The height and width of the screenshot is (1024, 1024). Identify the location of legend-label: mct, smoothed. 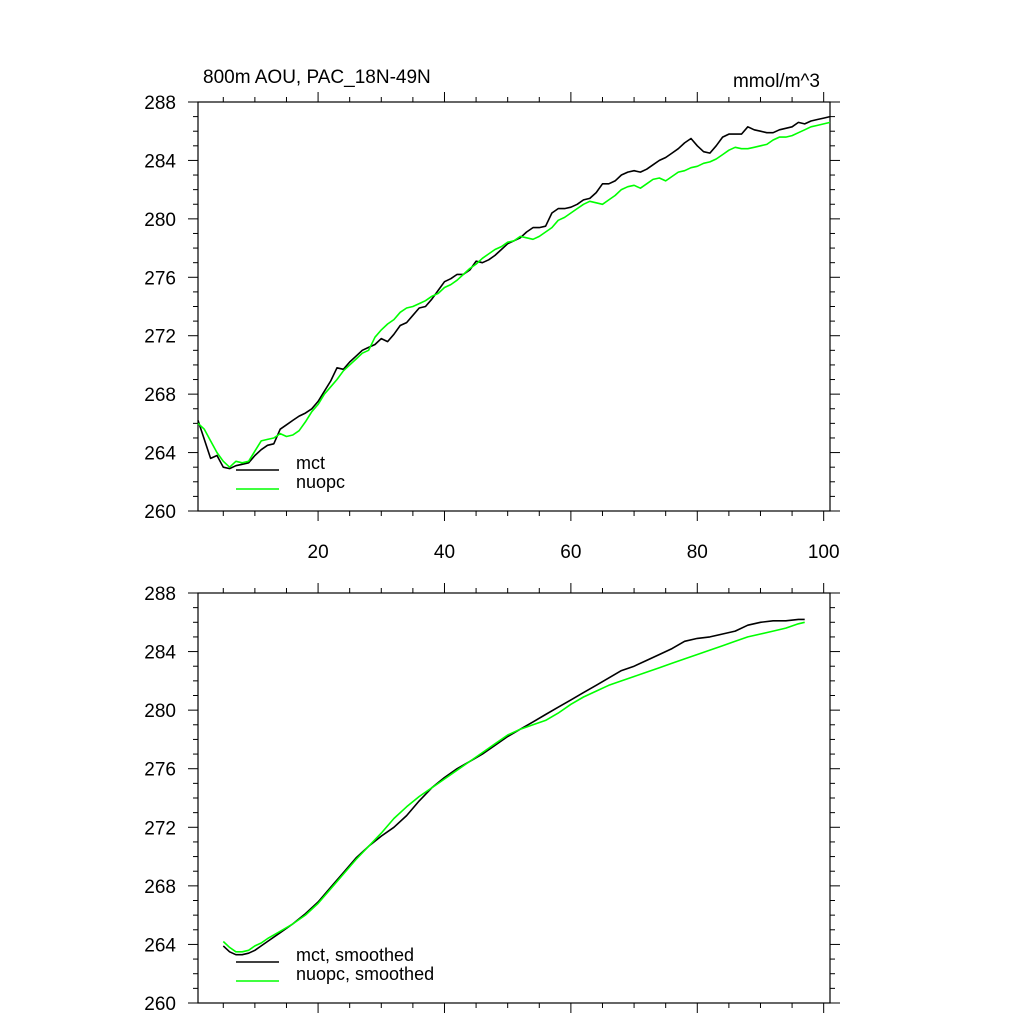
(355, 955).